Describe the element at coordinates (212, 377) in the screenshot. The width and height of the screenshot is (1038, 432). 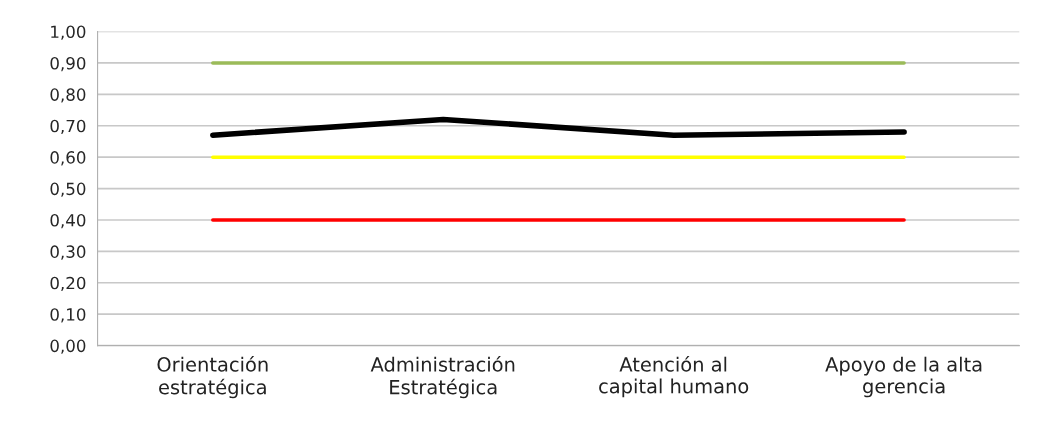
I see `x-tick-label: Orientación estratégica` at that location.